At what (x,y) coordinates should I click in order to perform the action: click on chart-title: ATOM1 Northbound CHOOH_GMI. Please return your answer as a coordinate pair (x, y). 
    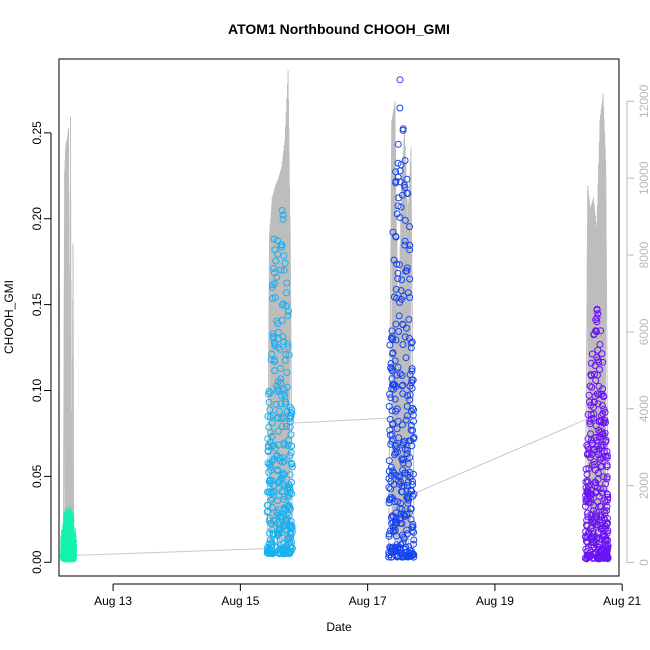
    Looking at the image, I should click on (339, 29).